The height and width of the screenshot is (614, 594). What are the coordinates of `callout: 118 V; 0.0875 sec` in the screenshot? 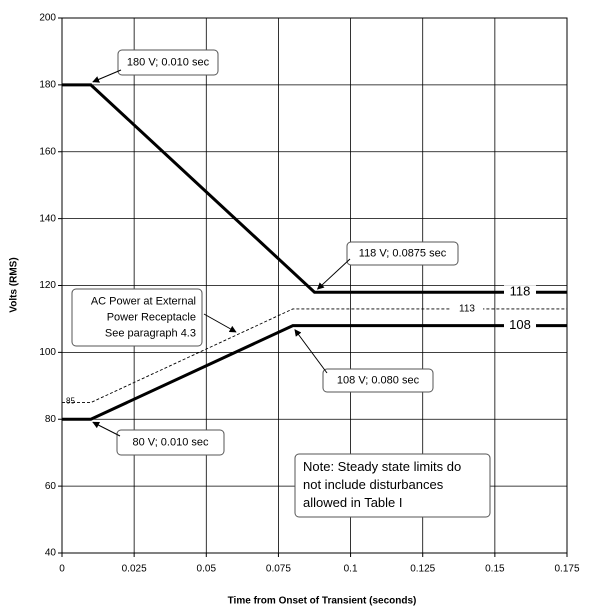 It's located at (387, 265).